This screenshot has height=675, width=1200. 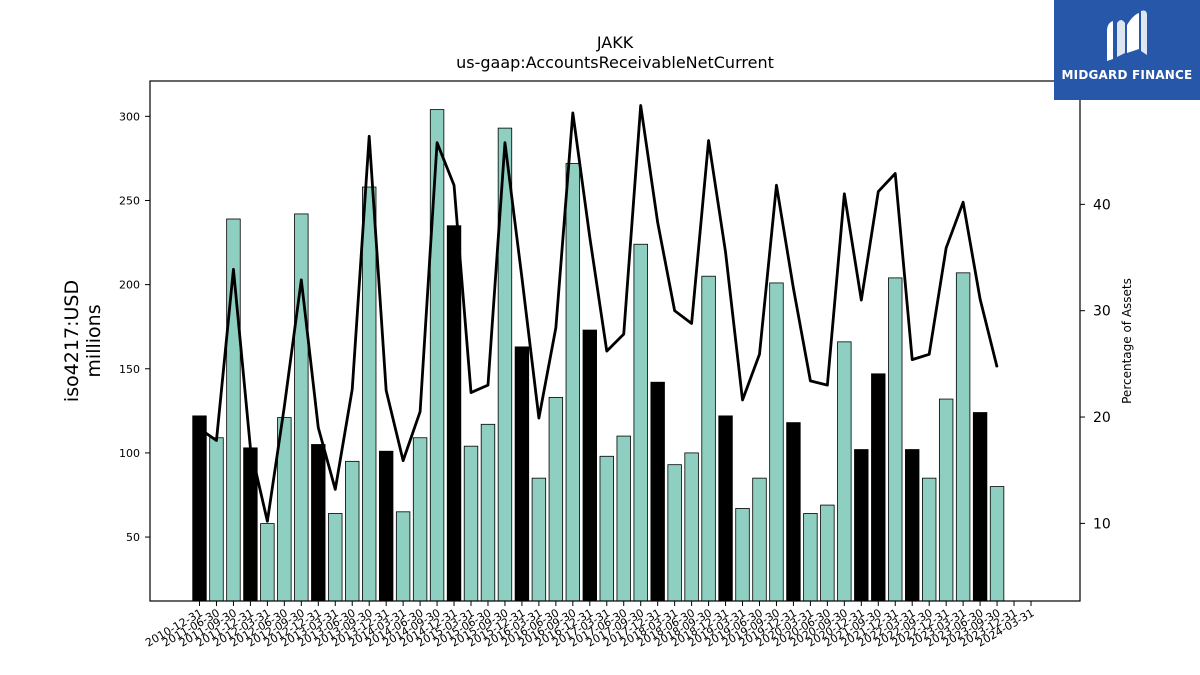 I want to click on y-tick-label: 250, so click(x=129, y=200).